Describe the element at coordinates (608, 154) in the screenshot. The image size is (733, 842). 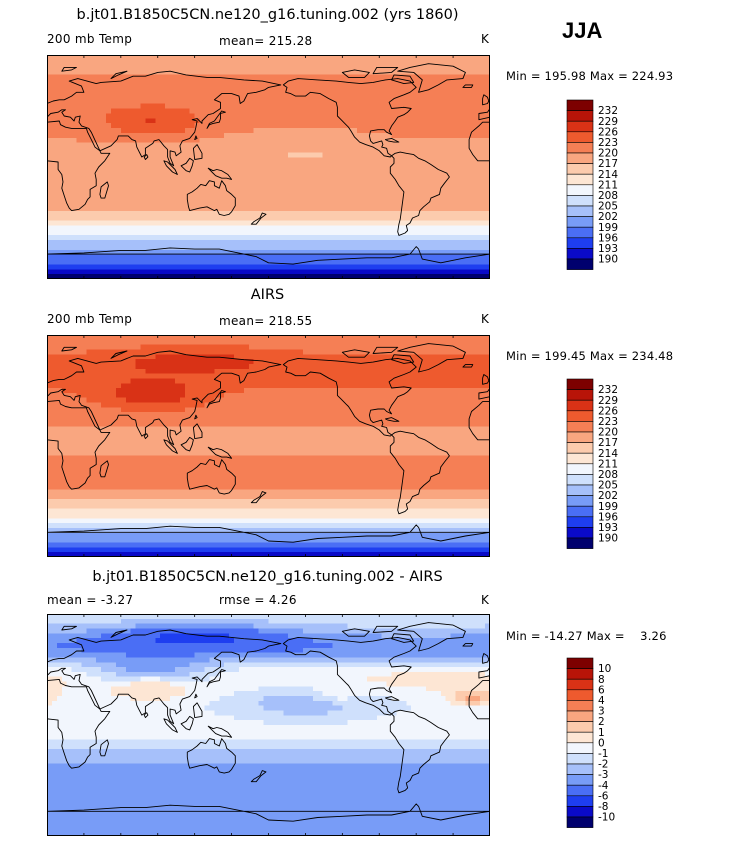
I see `colorbar-tick-label: 220` at that location.